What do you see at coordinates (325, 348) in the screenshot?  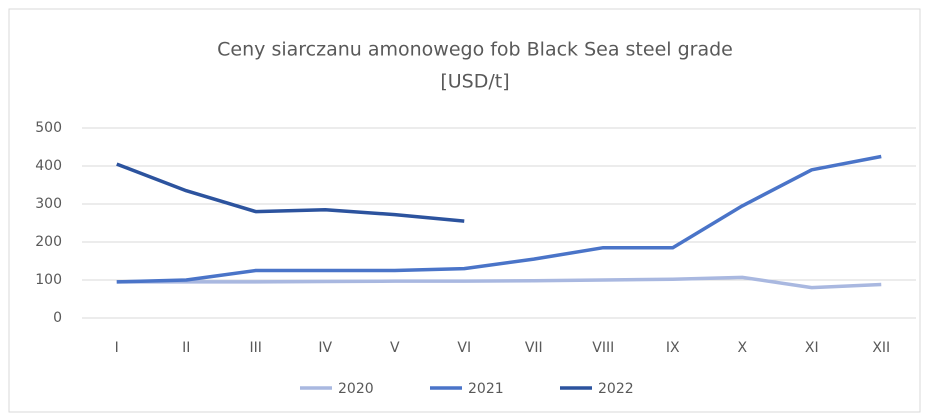 I see `x-tick-label: IV` at bounding box center [325, 348].